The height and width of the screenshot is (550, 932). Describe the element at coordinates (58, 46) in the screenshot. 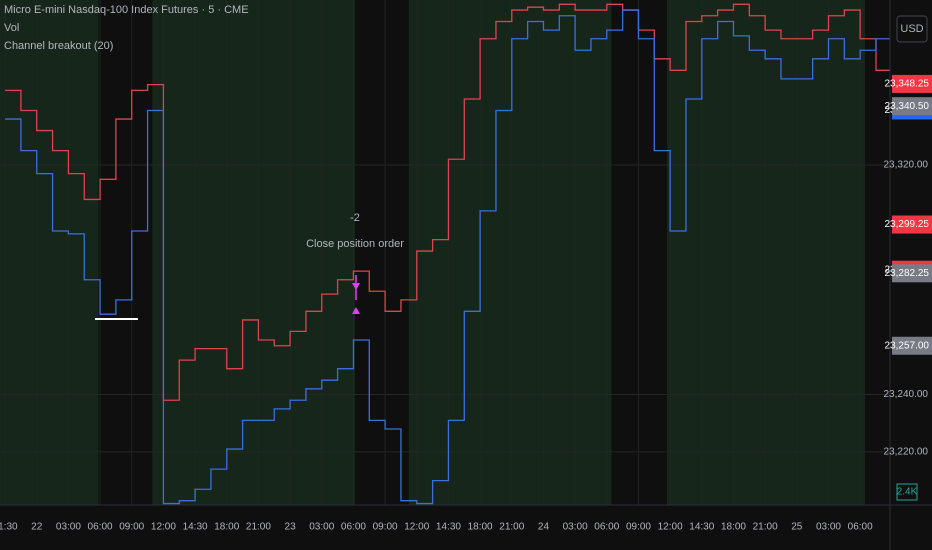

I see `indicator-label: Channel breakout (20)` at that location.